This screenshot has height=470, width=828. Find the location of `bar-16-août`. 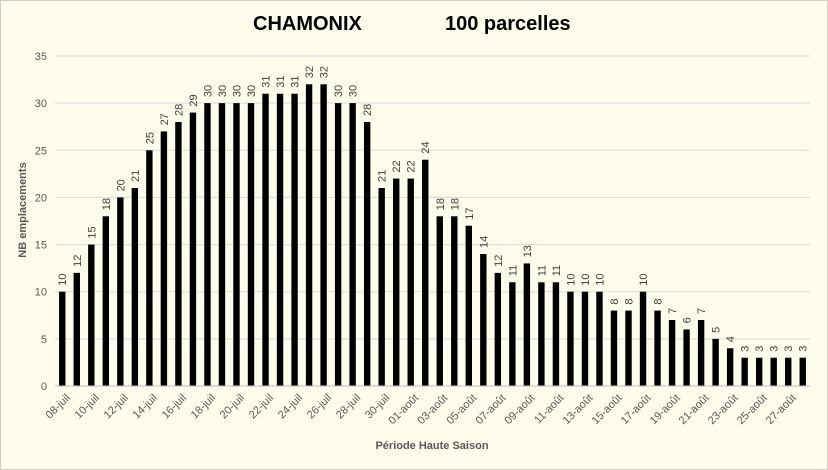

bar-16-août is located at coordinates (628, 348).